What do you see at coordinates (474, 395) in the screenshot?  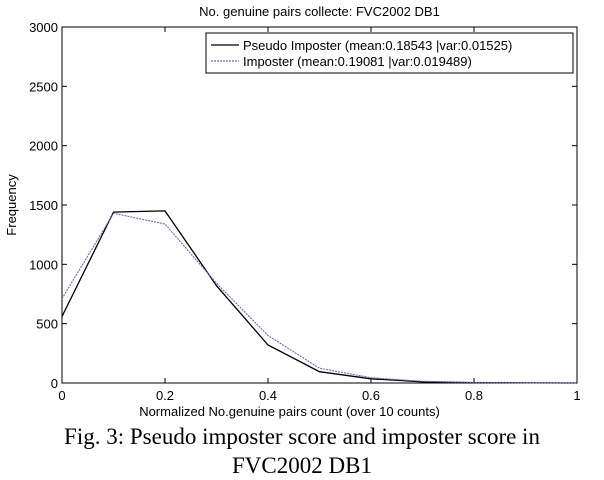 I see `x-tick-label: 0.8` at bounding box center [474, 395].